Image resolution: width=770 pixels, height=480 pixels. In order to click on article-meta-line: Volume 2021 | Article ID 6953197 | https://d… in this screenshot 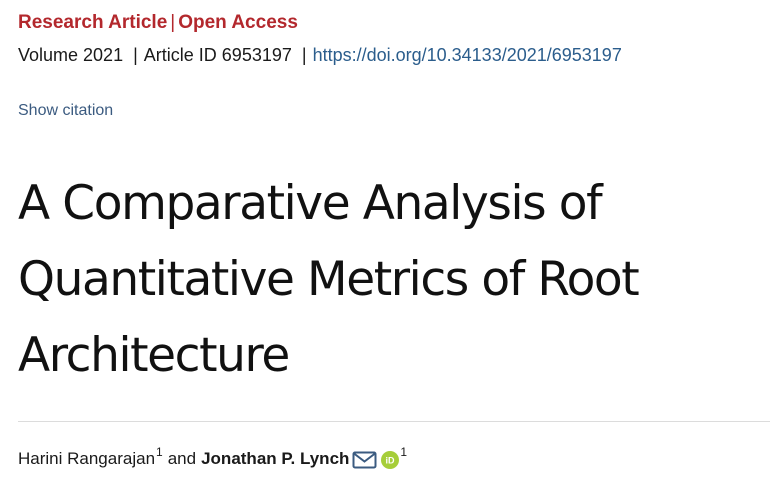, I will do `click(320, 55)`.